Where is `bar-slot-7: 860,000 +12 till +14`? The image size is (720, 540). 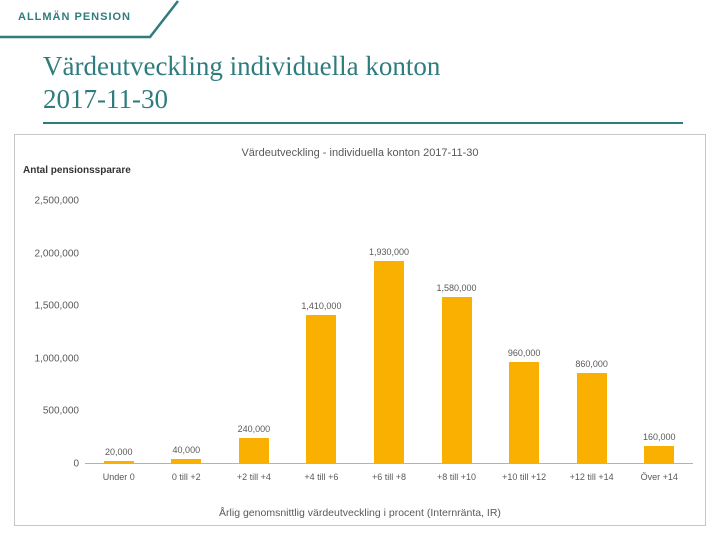 bar-slot-7: 860,000 +12 till +14 is located at coordinates (592, 341).